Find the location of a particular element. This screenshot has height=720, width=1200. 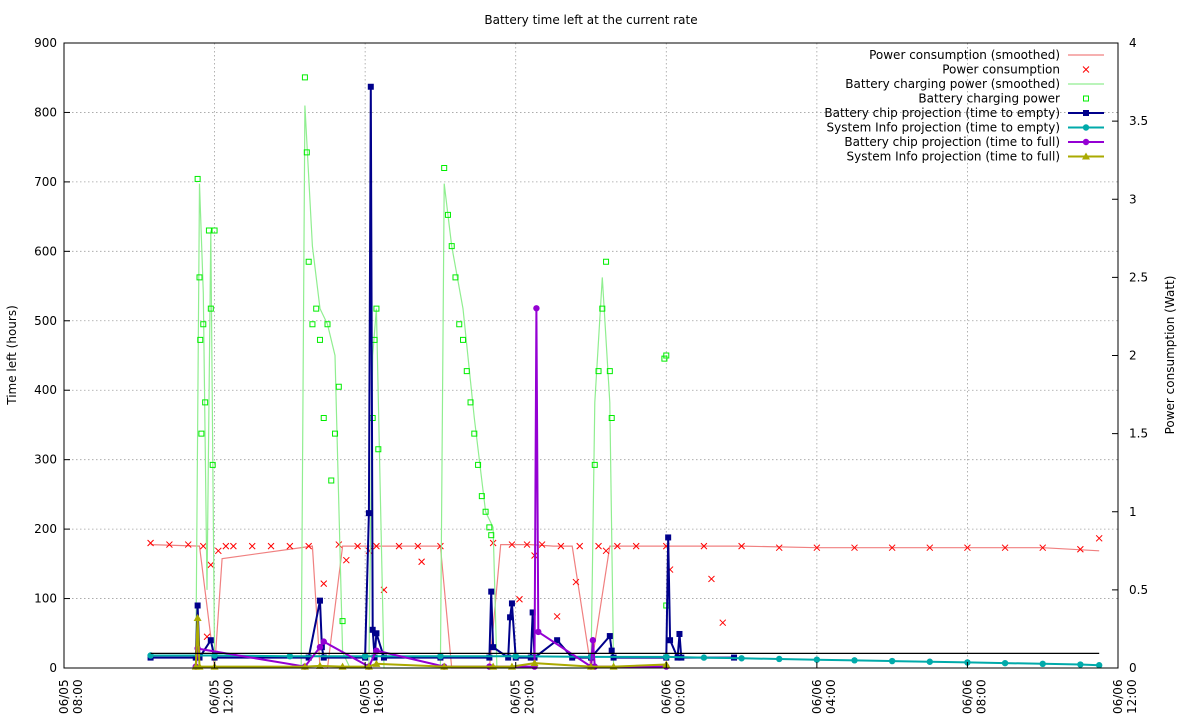

y-tick-label: 800 is located at coordinates (45, 112).